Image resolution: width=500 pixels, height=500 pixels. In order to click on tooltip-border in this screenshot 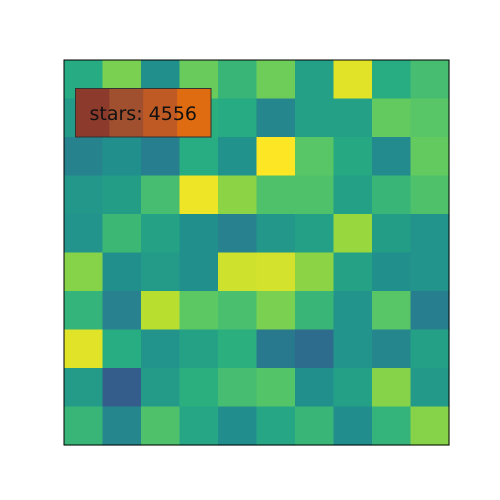, I will do `click(143, 113)`.